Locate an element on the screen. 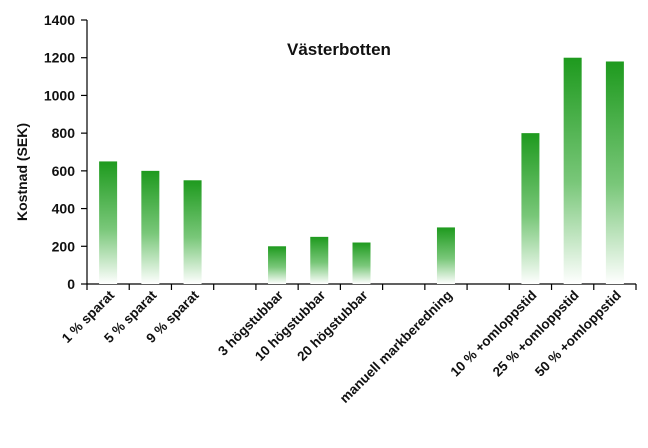  y-axis: 0 200 400 600 800 1000 1200 1400 is located at coordinates (66, 152).